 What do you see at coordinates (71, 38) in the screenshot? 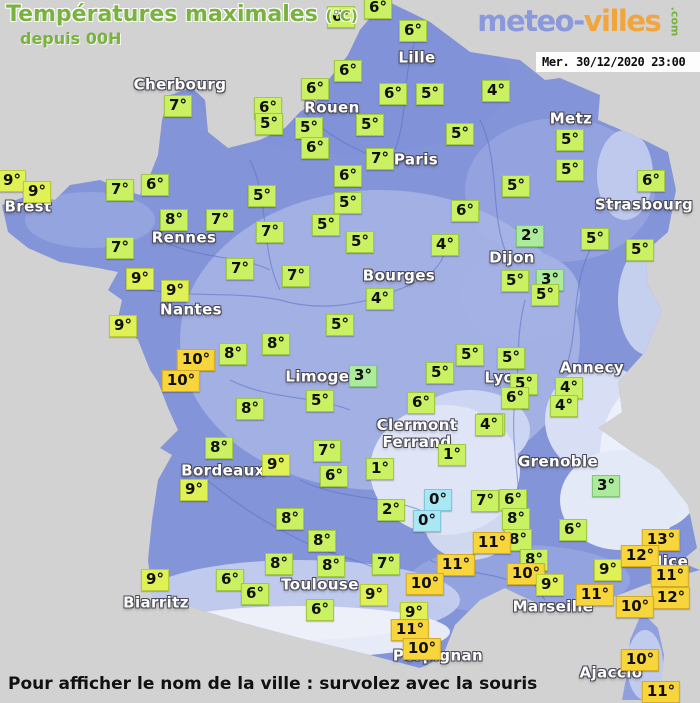
I see `page-subtitle: depuis 00H` at bounding box center [71, 38].